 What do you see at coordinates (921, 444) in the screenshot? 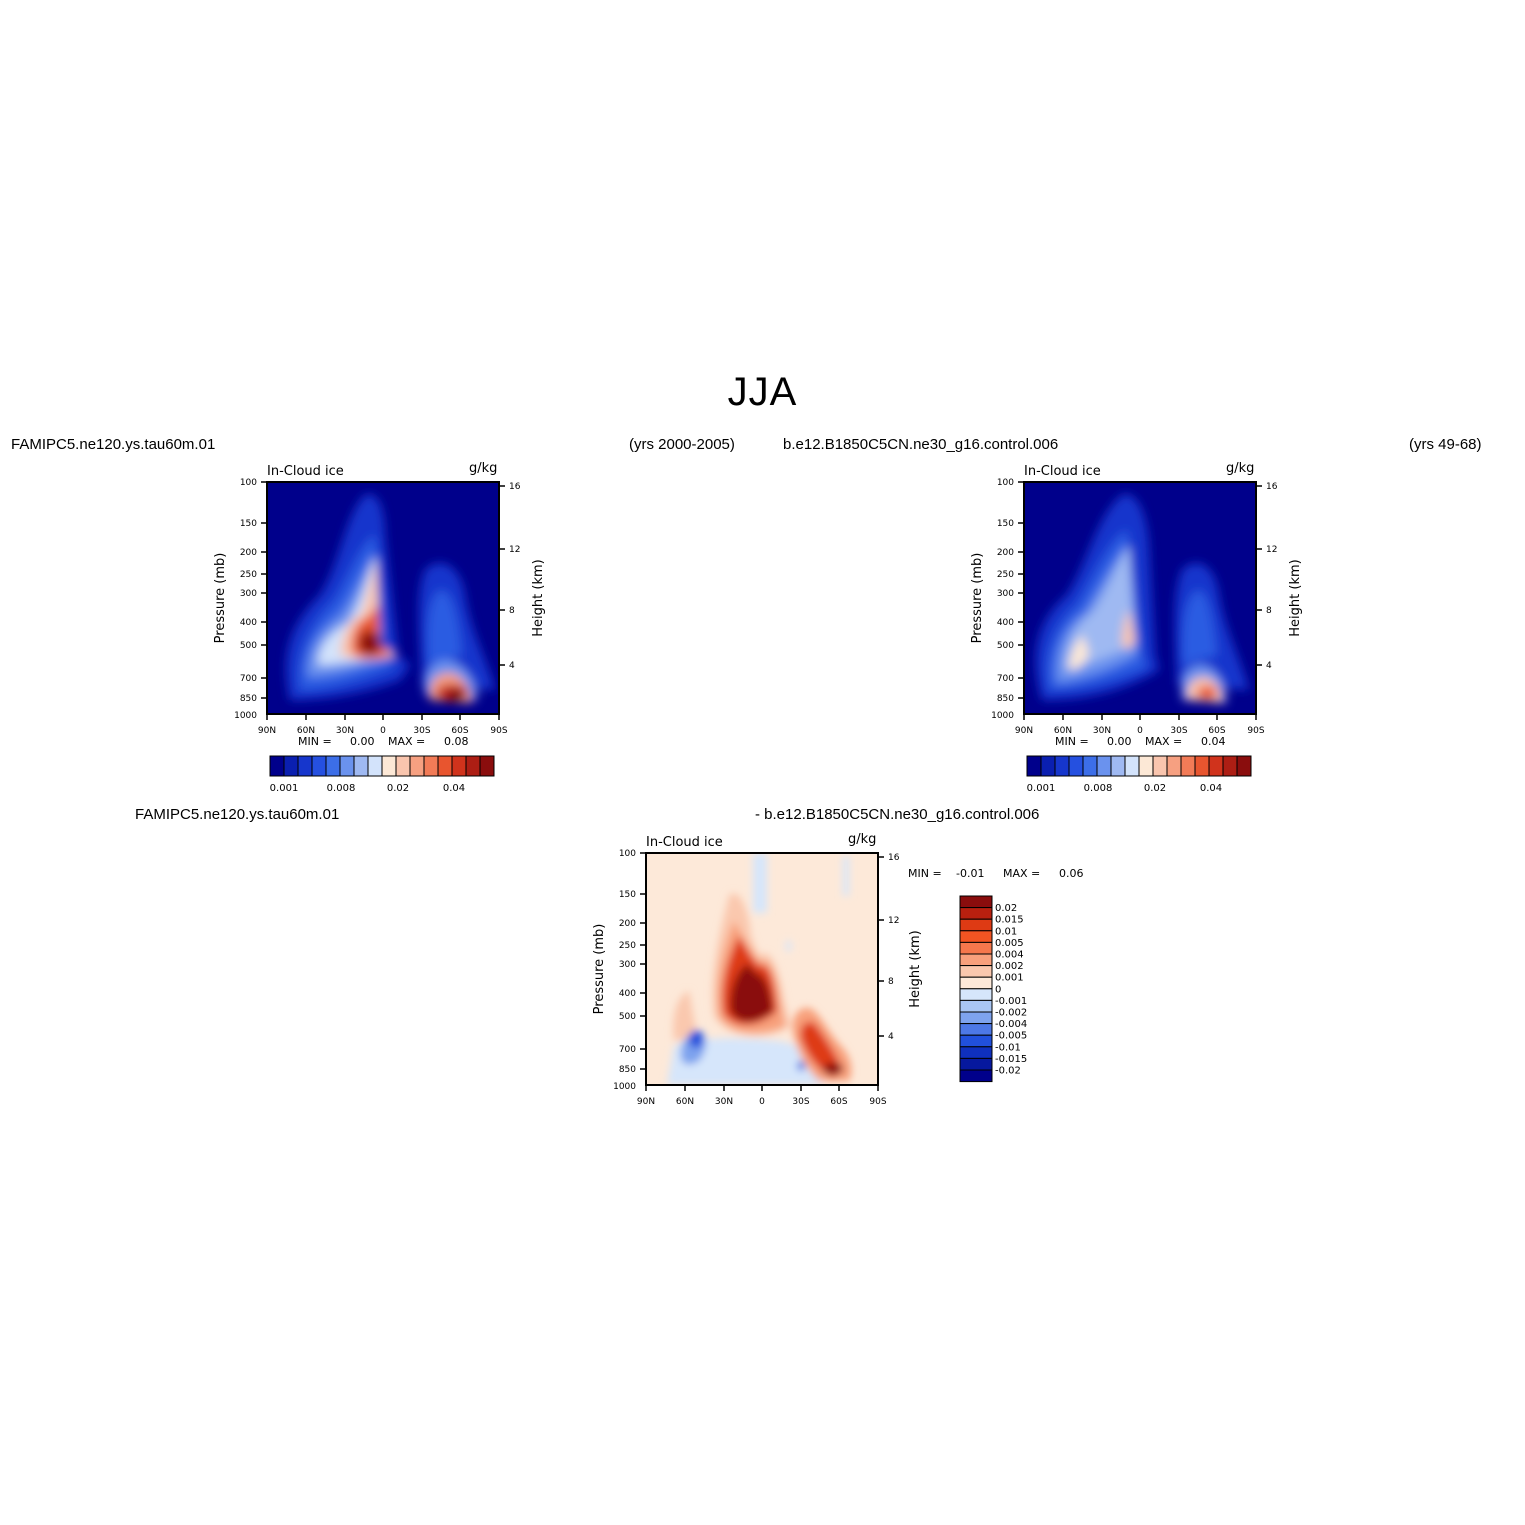
I see `right-case-name: b.e12.B1850C5CN.ne30_g16.control.006` at bounding box center [921, 444].